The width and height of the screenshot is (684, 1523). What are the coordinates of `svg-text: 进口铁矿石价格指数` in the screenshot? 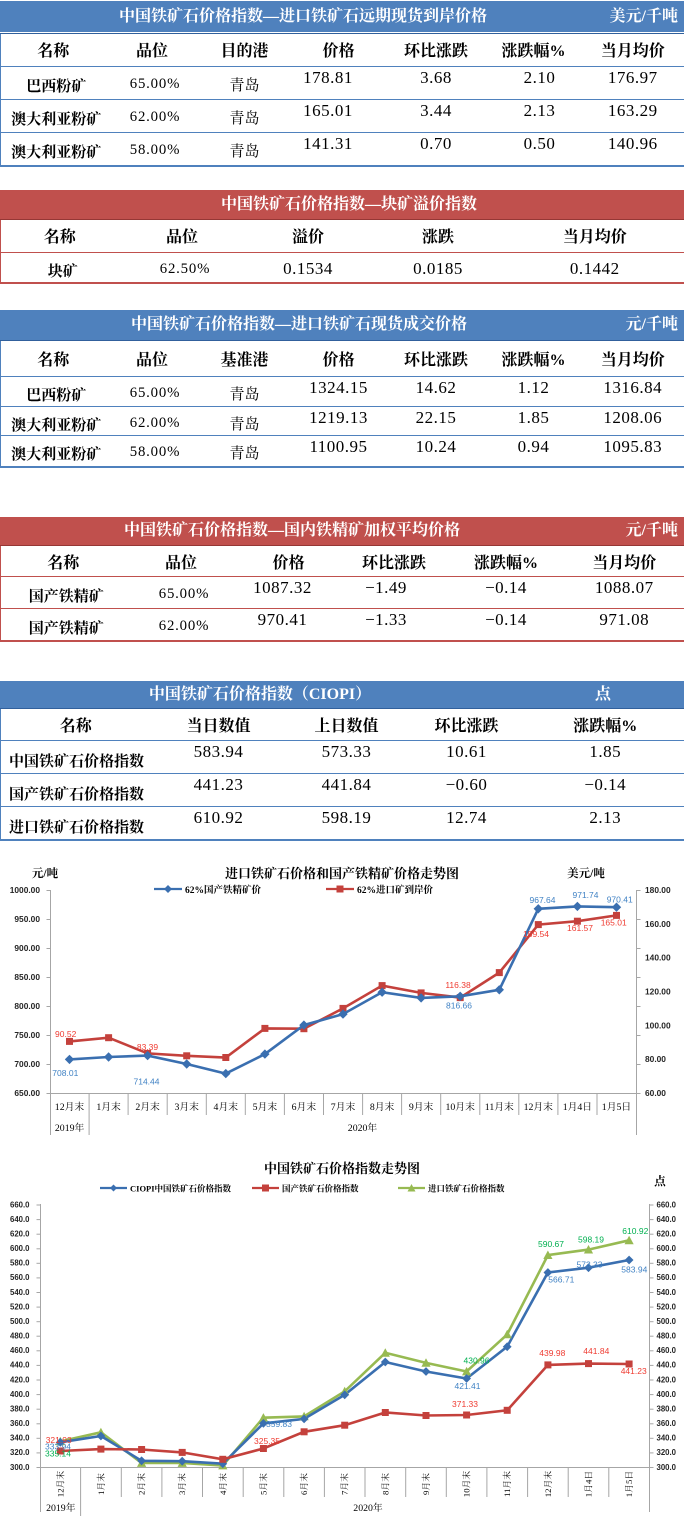 It's located at (466, 1189).